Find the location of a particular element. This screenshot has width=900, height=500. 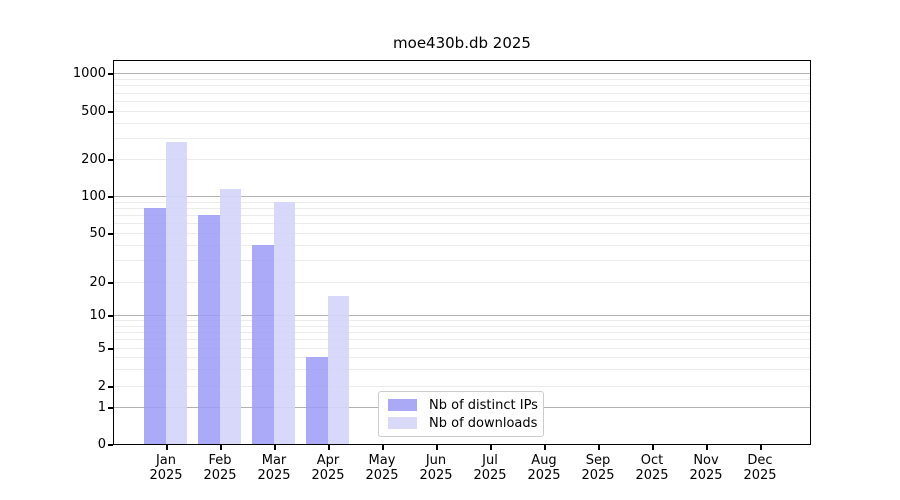

bar-downloads-mar is located at coordinates (284, 322).